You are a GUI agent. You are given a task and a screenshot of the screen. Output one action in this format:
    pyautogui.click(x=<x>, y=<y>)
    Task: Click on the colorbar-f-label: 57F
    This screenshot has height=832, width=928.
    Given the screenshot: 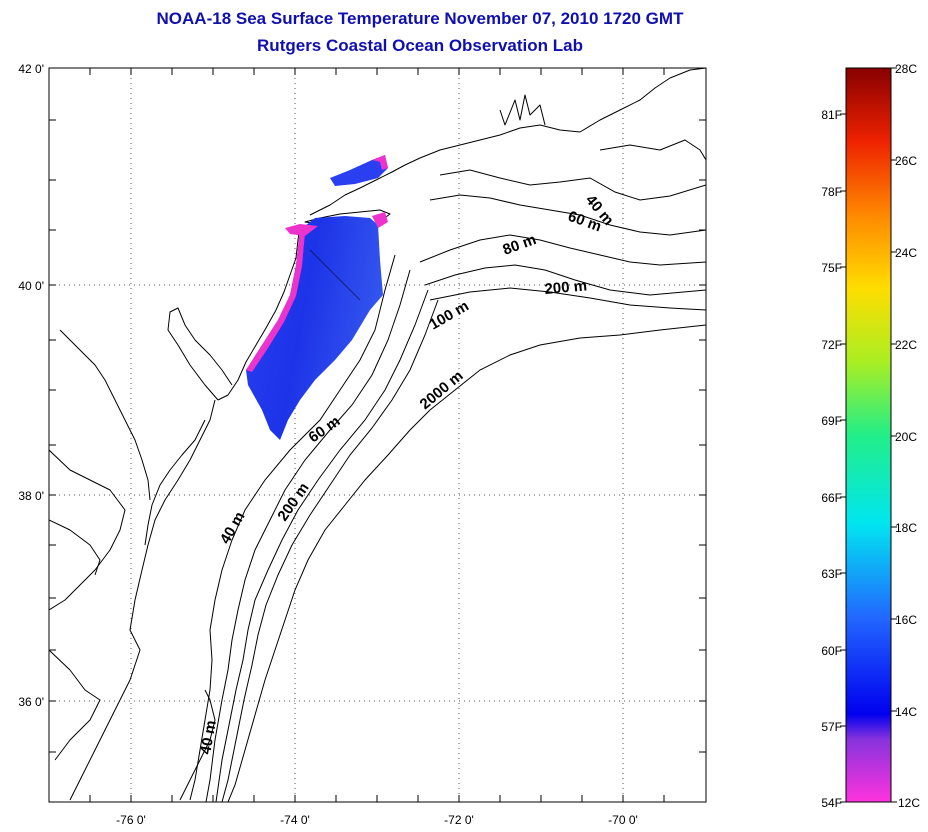 What is the action you would take?
    pyautogui.click(x=831, y=727)
    